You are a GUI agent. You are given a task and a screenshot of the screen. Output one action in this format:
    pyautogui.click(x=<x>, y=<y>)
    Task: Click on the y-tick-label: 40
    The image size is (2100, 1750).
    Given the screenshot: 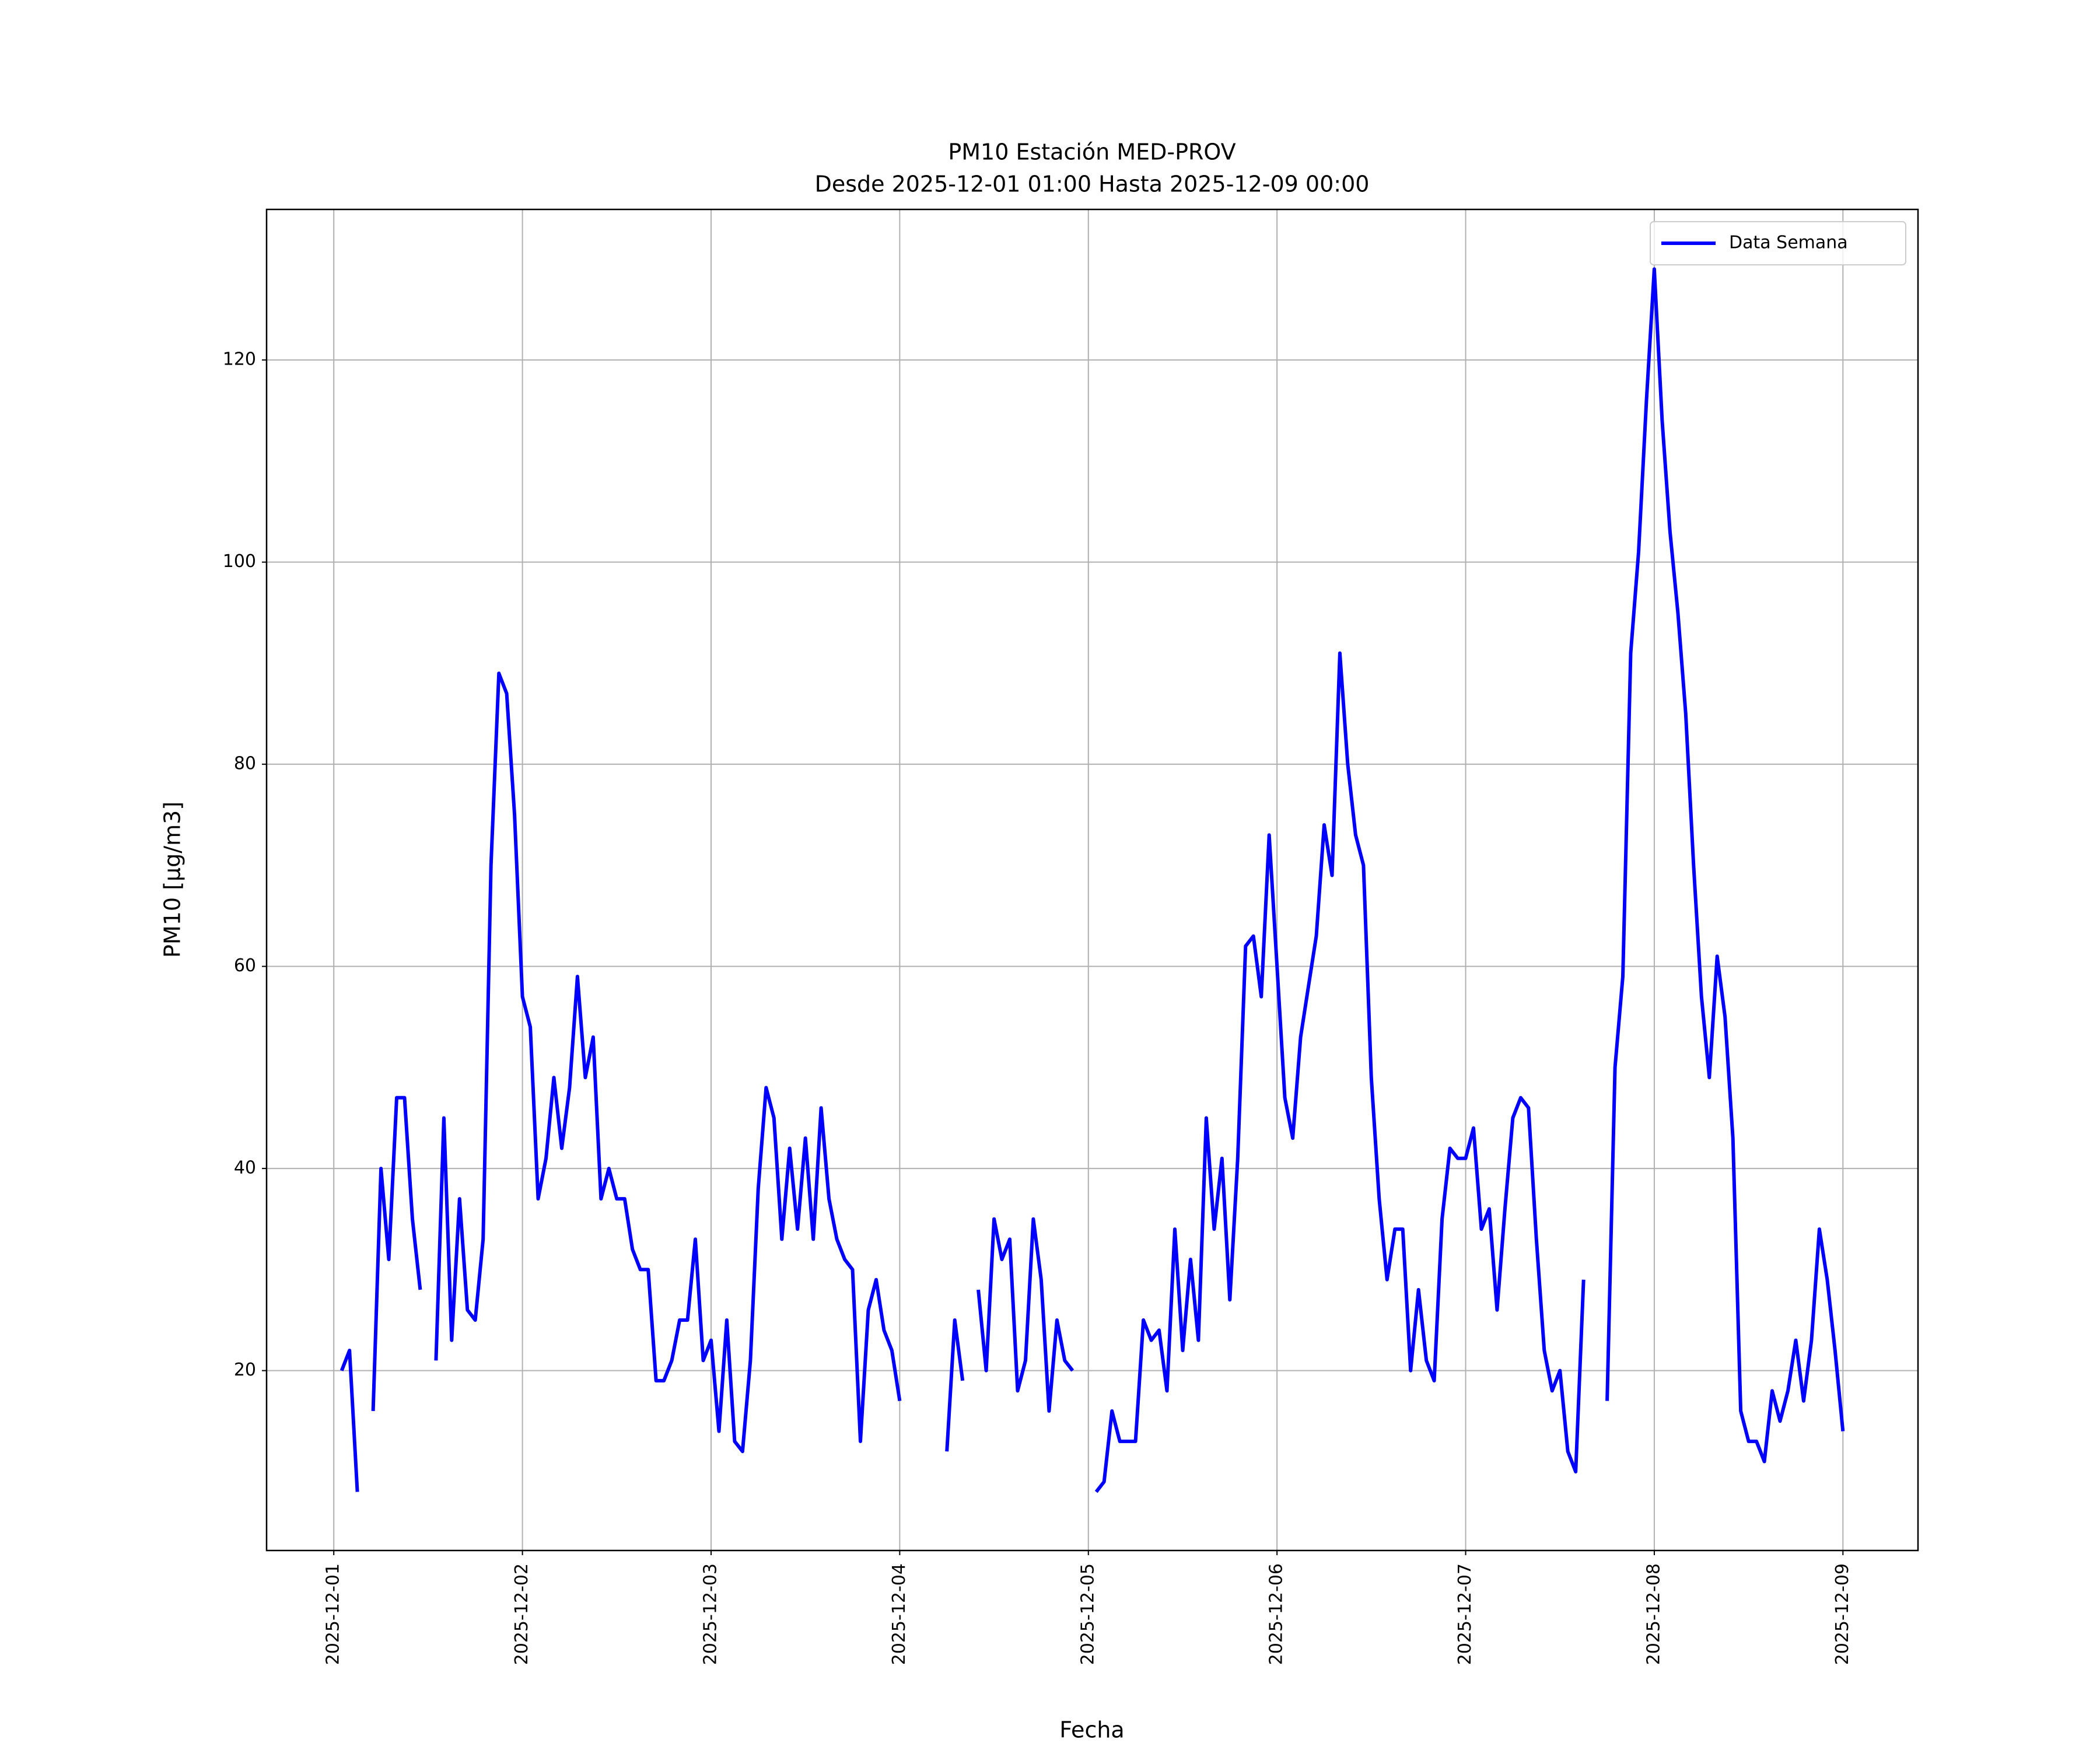 What is the action you would take?
    pyautogui.click(x=245, y=1168)
    